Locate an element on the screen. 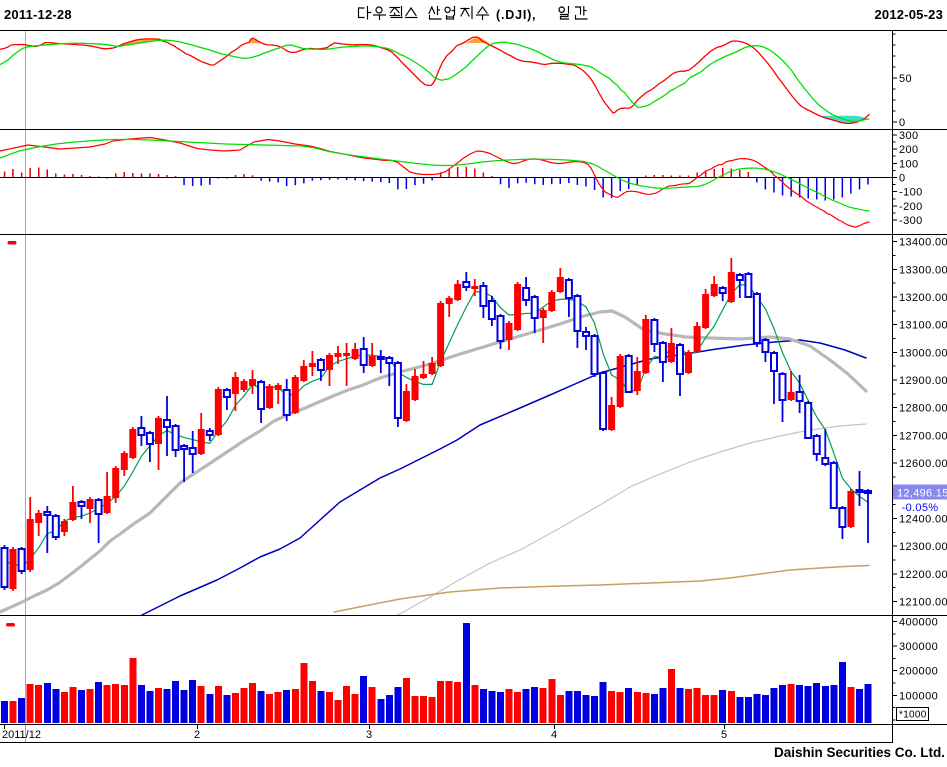 The width and height of the screenshot is (947, 767). svg-text: 12100.00 is located at coordinates (923, 603).